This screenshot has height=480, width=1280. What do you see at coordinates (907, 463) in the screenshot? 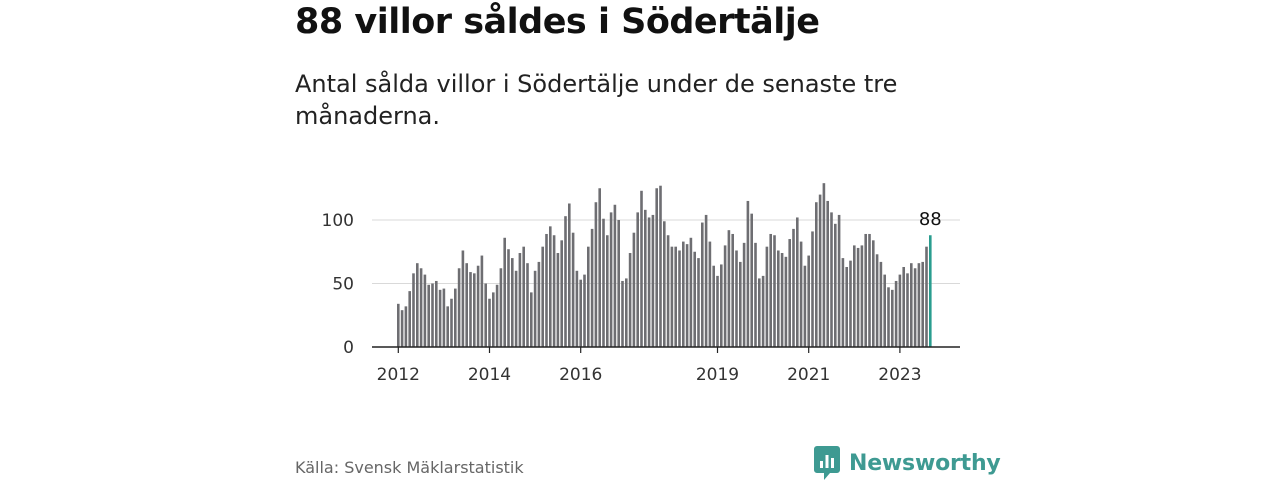
I see `brand: Newsworthy` at bounding box center [907, 463].